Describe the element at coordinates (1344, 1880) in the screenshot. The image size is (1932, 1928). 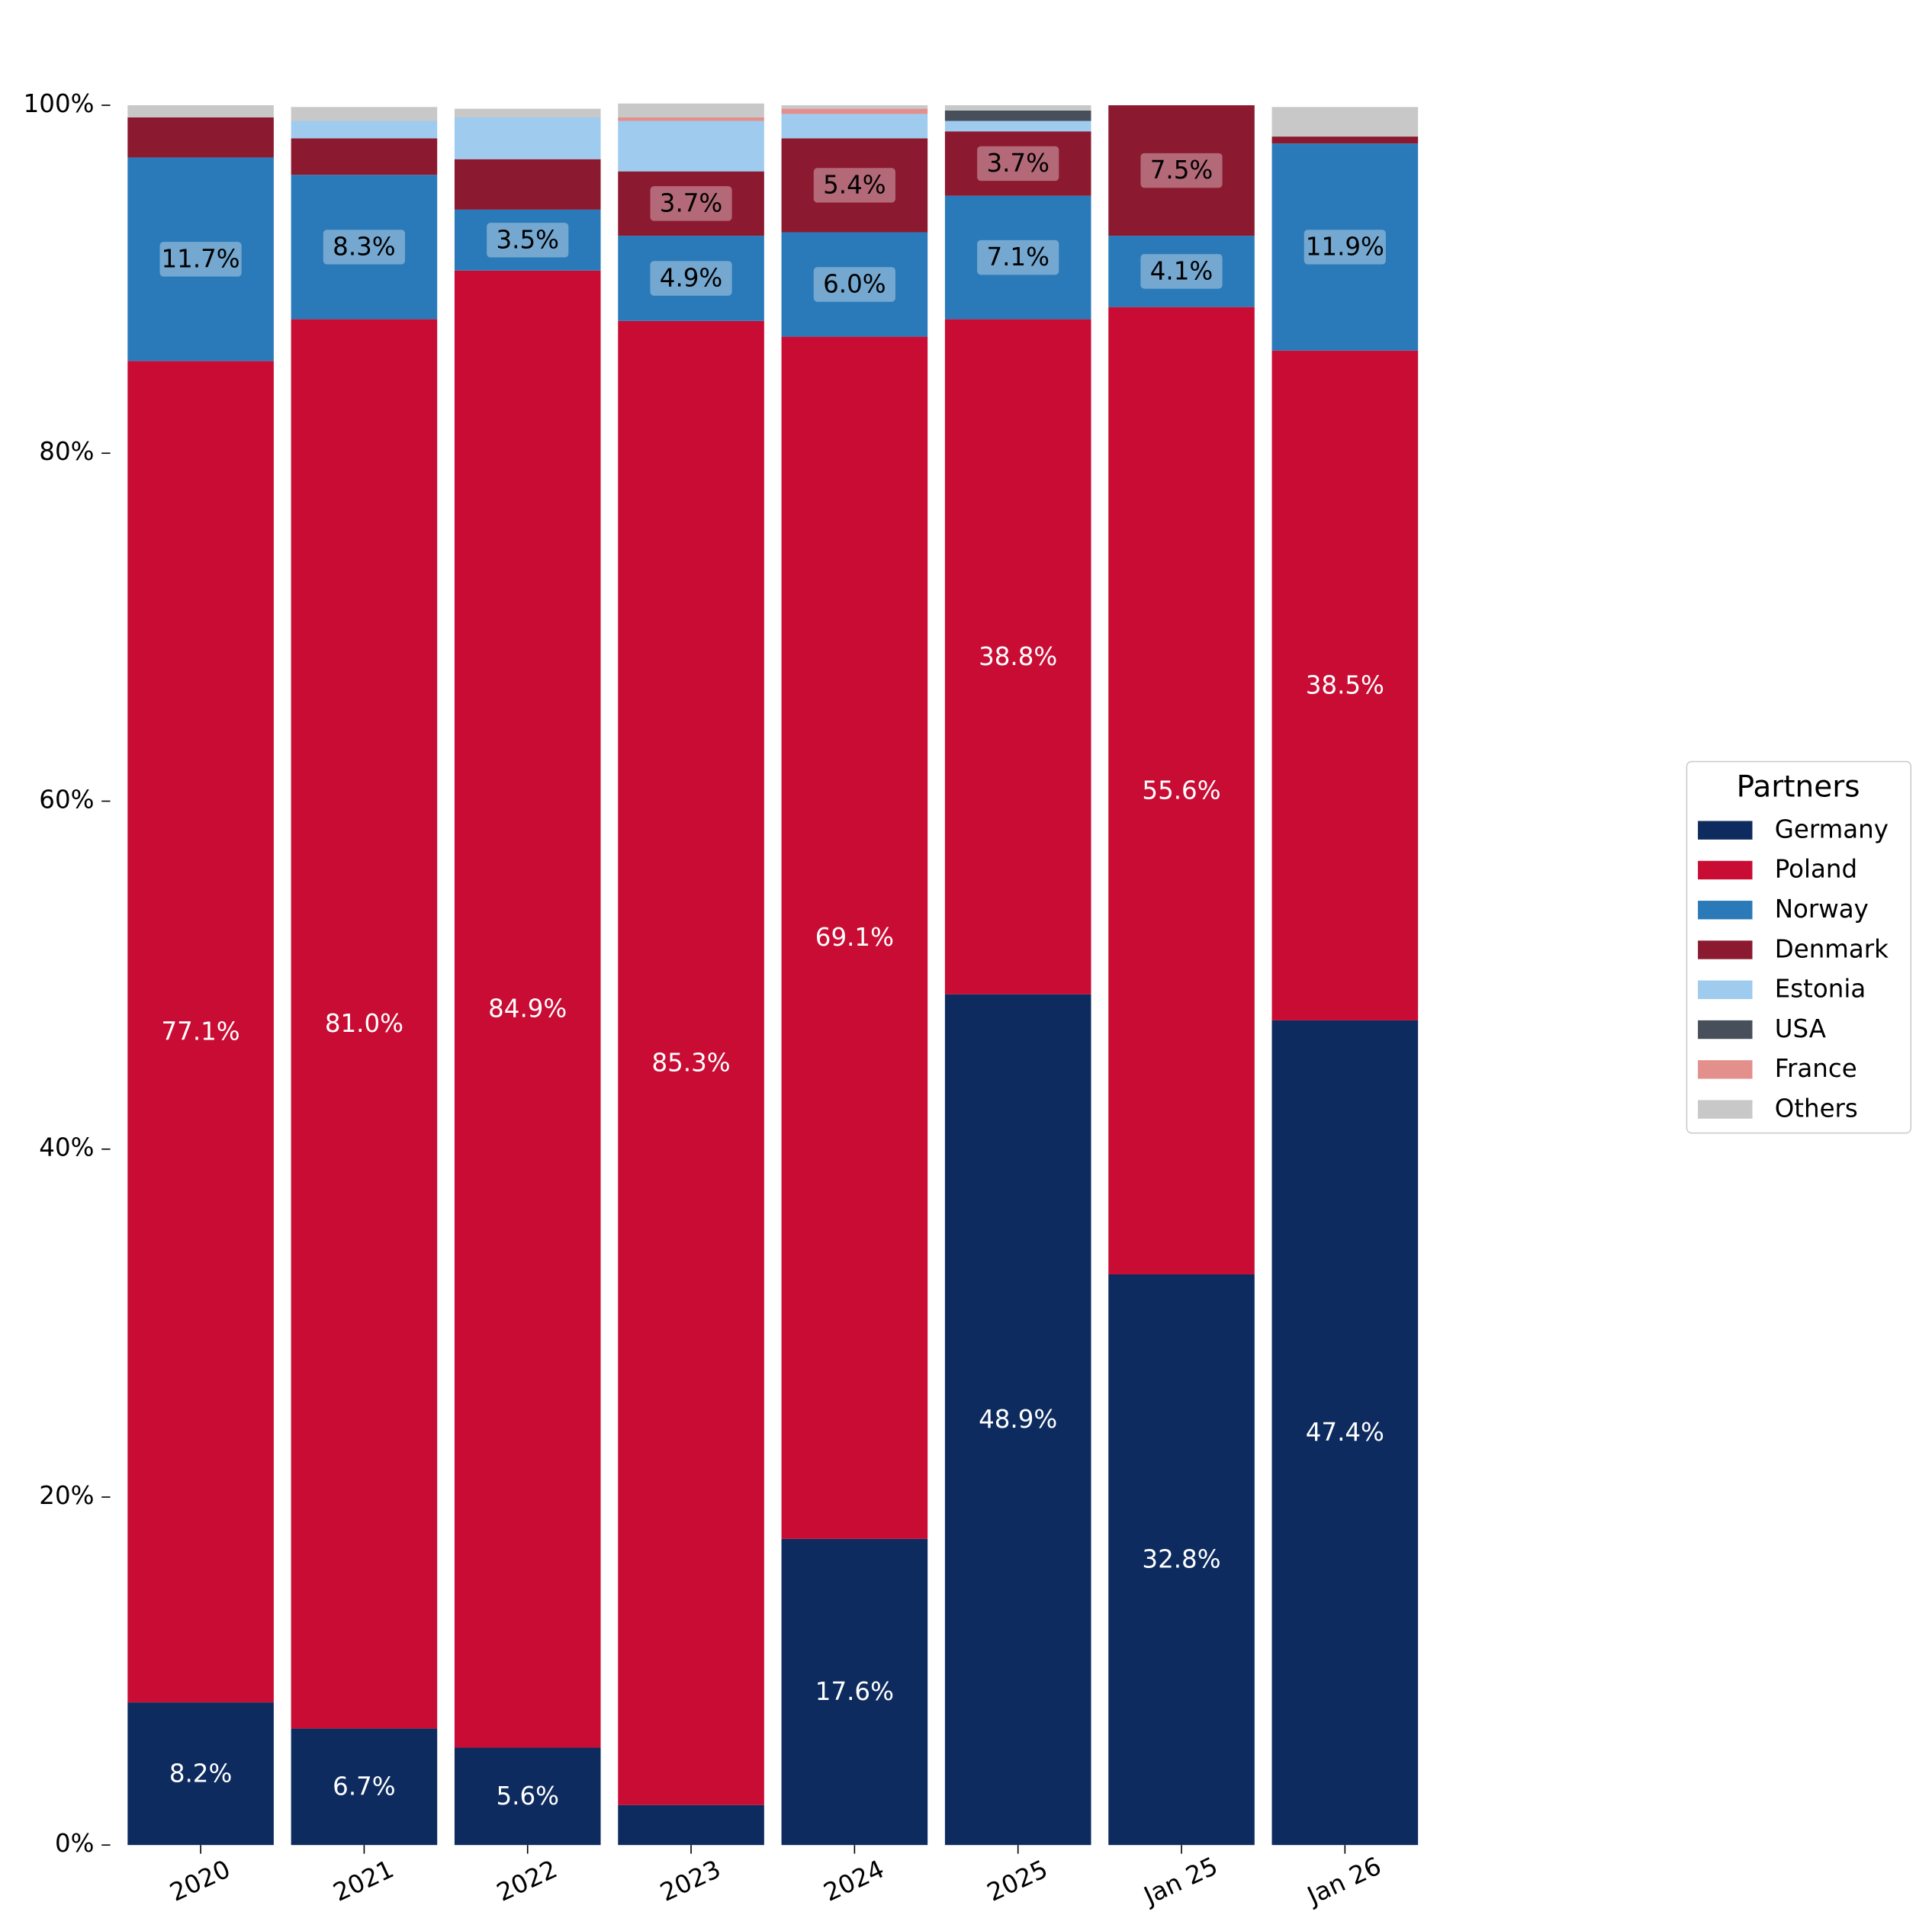
I see `x-tick-label: Jan 26` at that location.